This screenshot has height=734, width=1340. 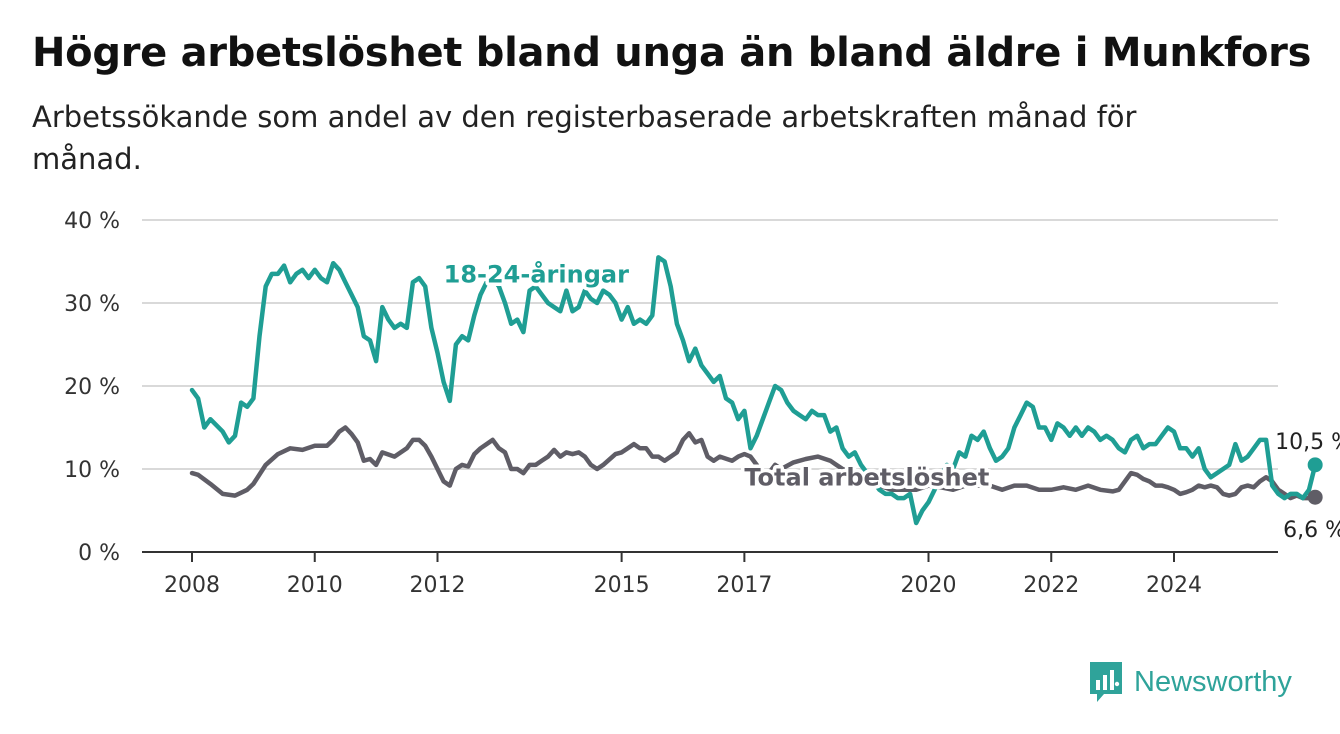 I want to click on newsworthy-logo-icon, so click(x=1106, y=682).